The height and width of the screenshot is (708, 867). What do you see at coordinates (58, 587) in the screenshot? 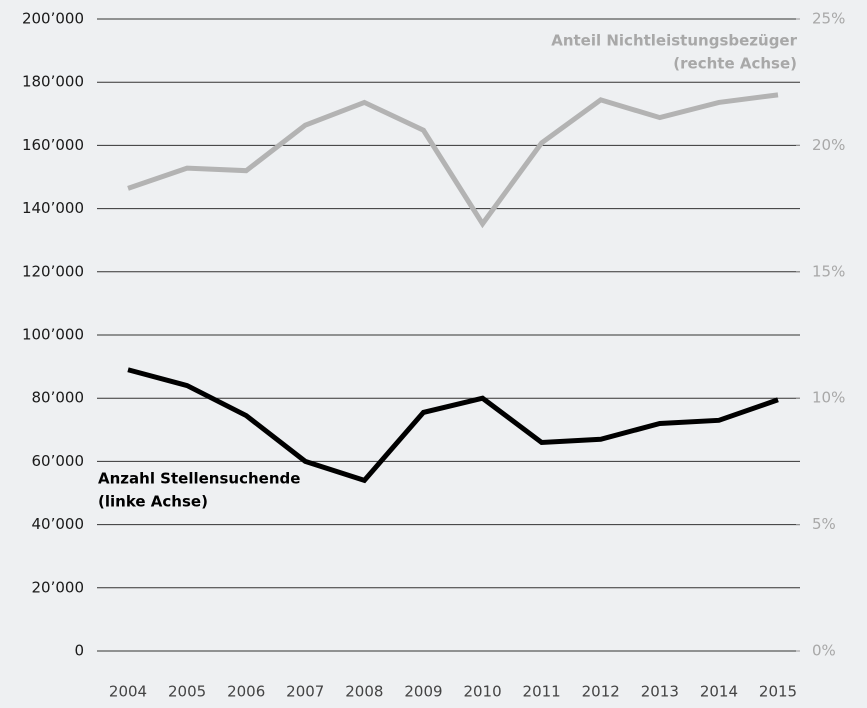
I see `y-tick-label: 20’000` at bounding box center [58, 587].